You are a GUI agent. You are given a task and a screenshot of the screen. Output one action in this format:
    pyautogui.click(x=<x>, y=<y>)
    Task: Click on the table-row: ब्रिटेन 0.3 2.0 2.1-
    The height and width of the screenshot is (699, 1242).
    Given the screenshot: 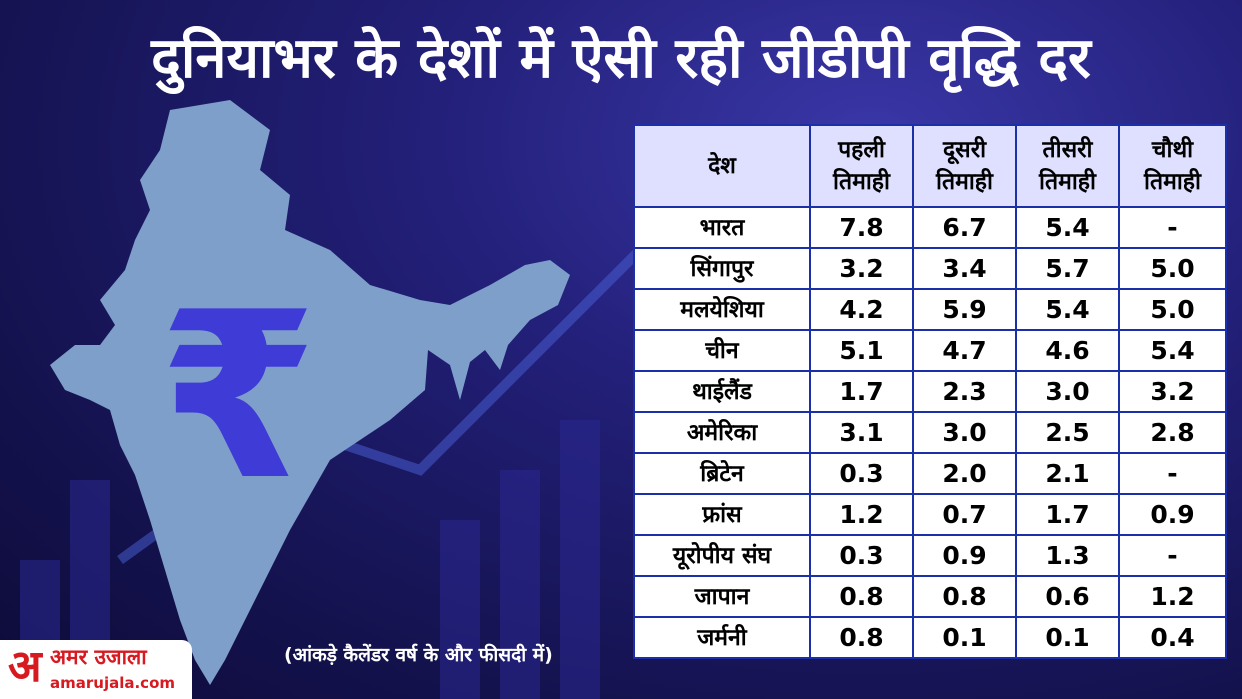 What is the action you would take?
    pyautogui.click(x=930, y=473)
    